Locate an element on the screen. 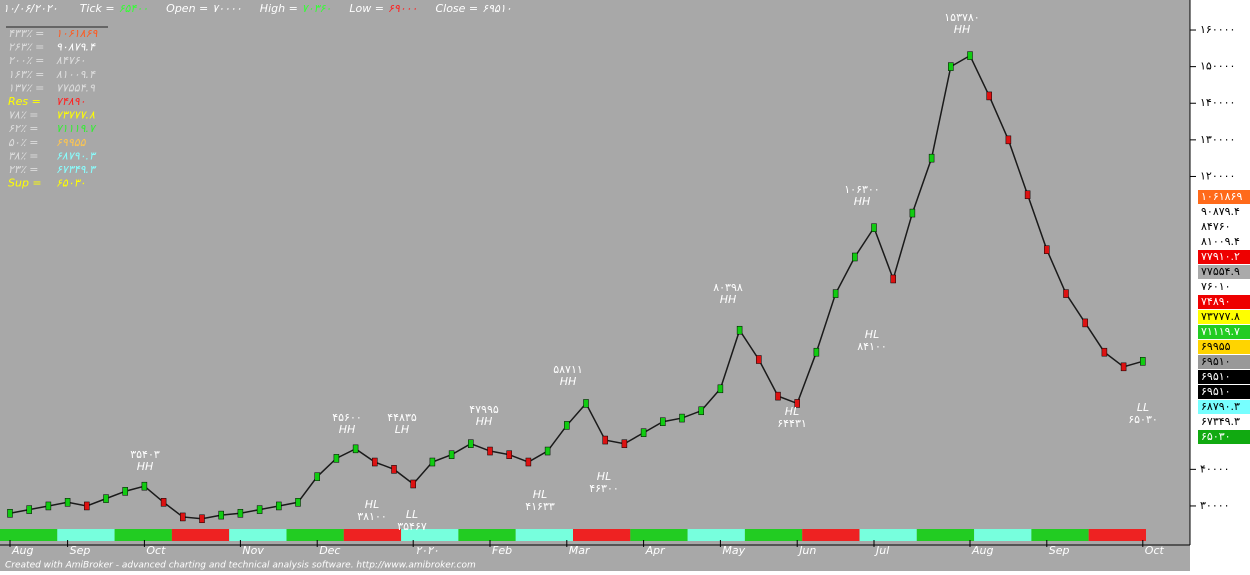 This screenshot has width=1250, height=575. x-tick-label: Jun is located at coordinates (806, 550).